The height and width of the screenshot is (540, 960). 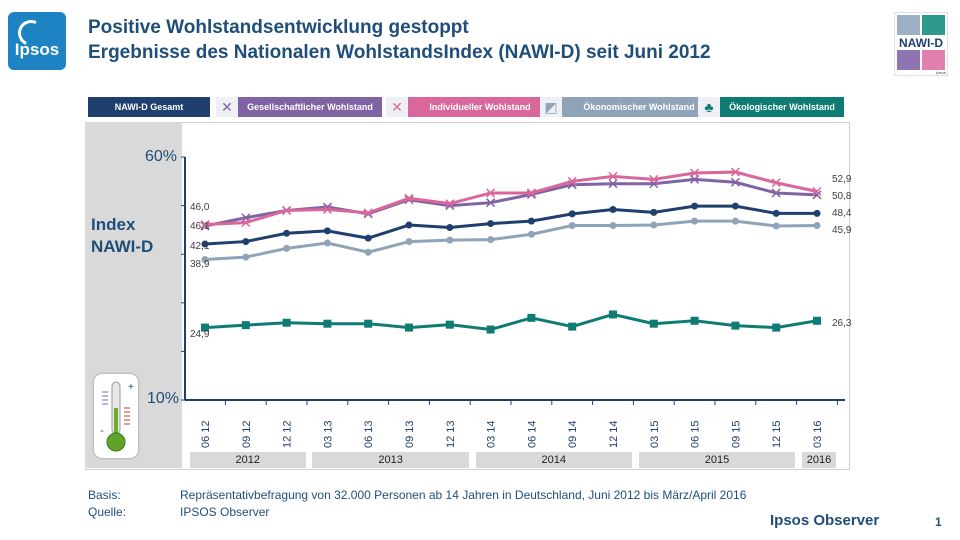 I want to click on footer-source-text: IPSOS Observer, so click(x=225, y=512).